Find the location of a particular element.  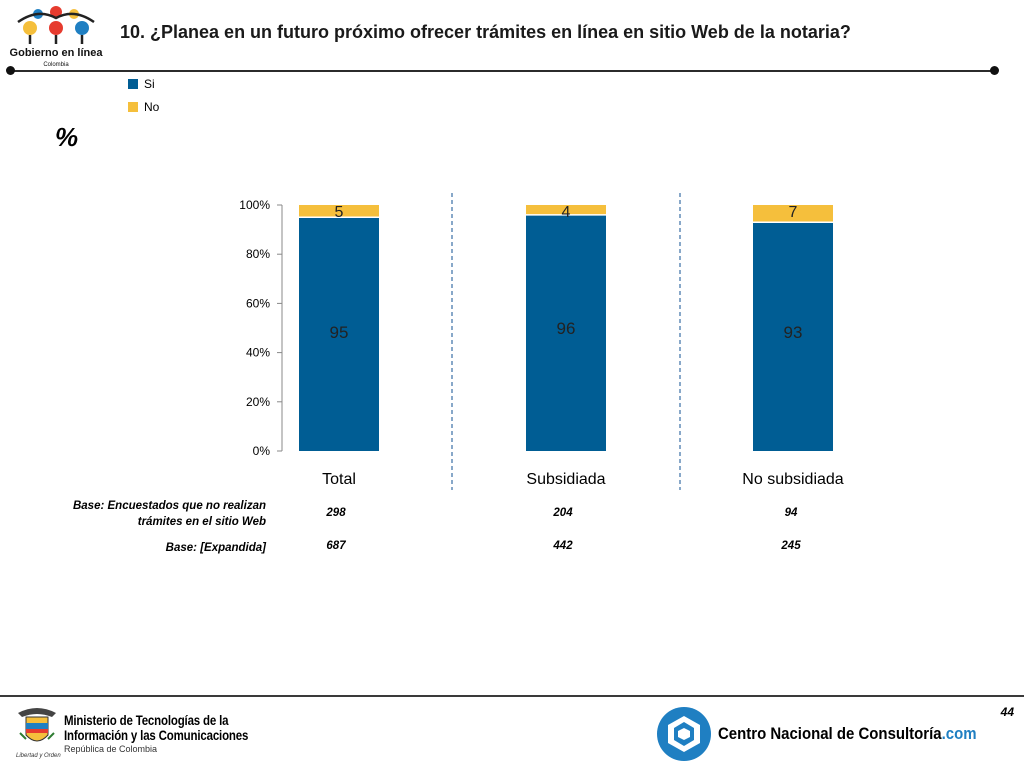

category-label: Total is located at coordinates (339, 479).